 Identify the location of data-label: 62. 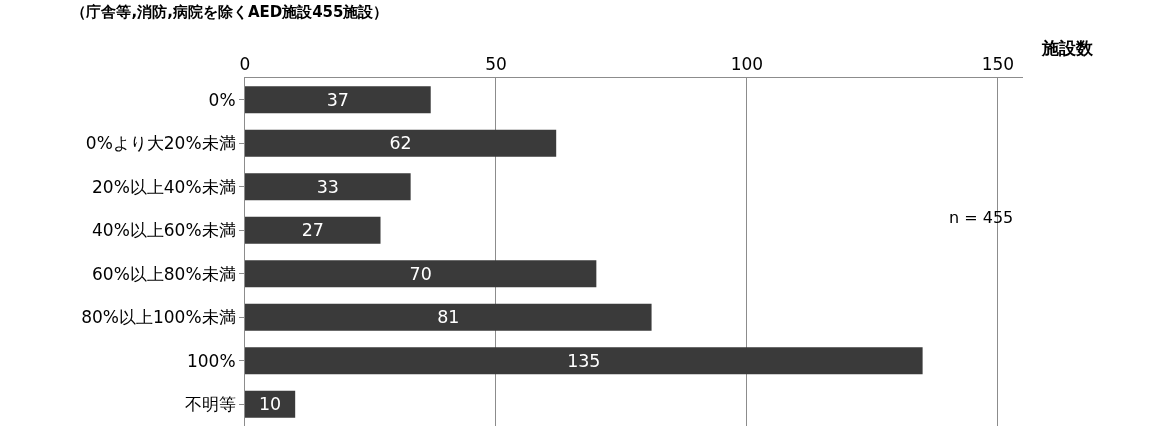
(400, 143).